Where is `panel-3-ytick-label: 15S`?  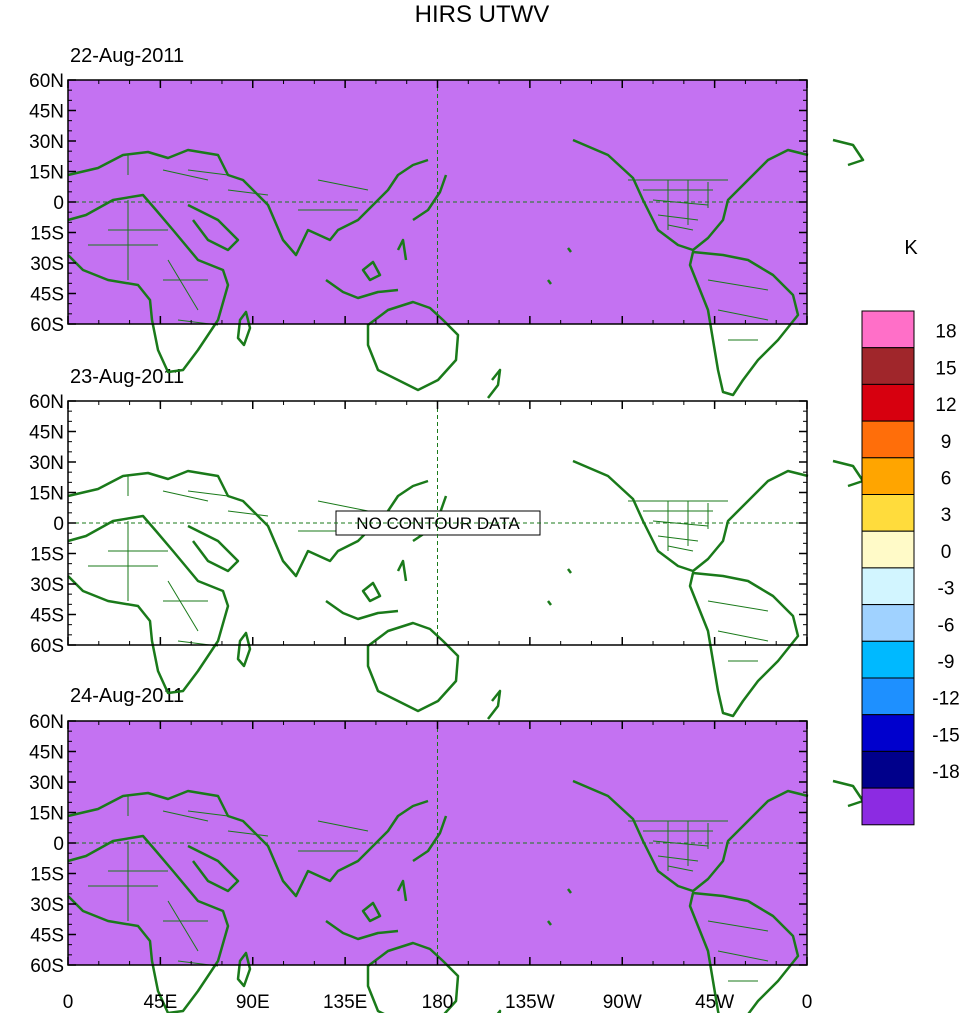 panel-3-ytick-label: 15S is located at coordinates (47, 875).